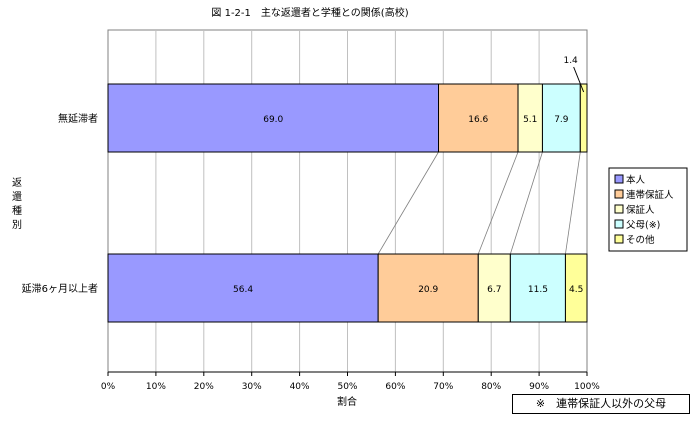  I want to click on bar-value-label: 7.9, so click(561, 120).